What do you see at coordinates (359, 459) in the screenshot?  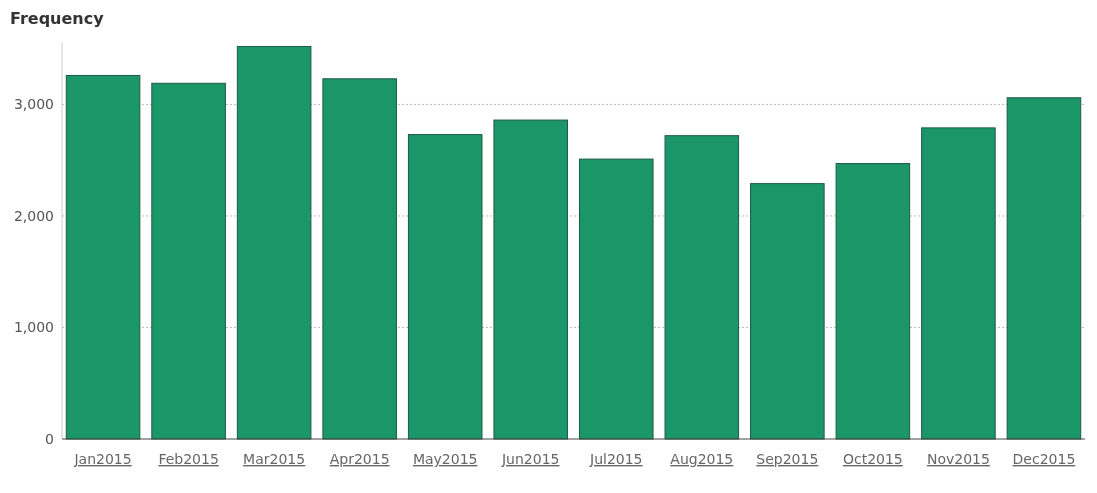 I see `x-tick-label: Apr2015` at bounding box center [359, 459].